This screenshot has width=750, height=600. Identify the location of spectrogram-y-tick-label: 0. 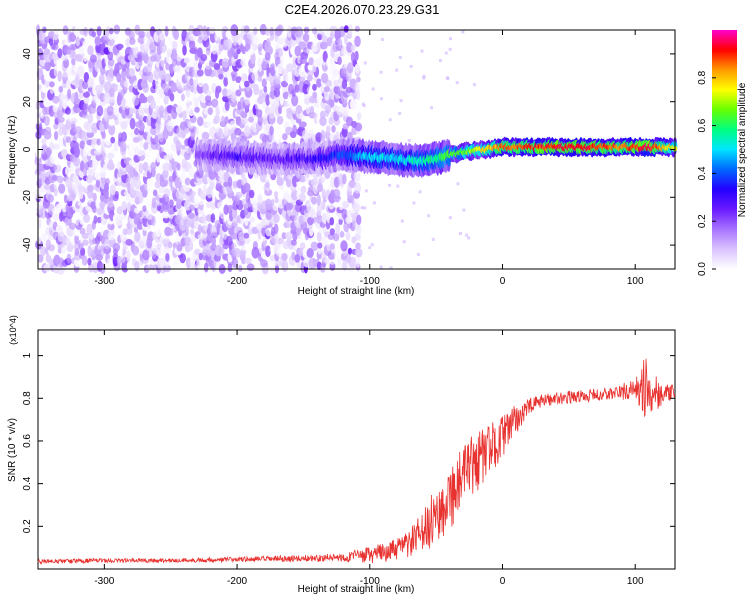
(27, 149).